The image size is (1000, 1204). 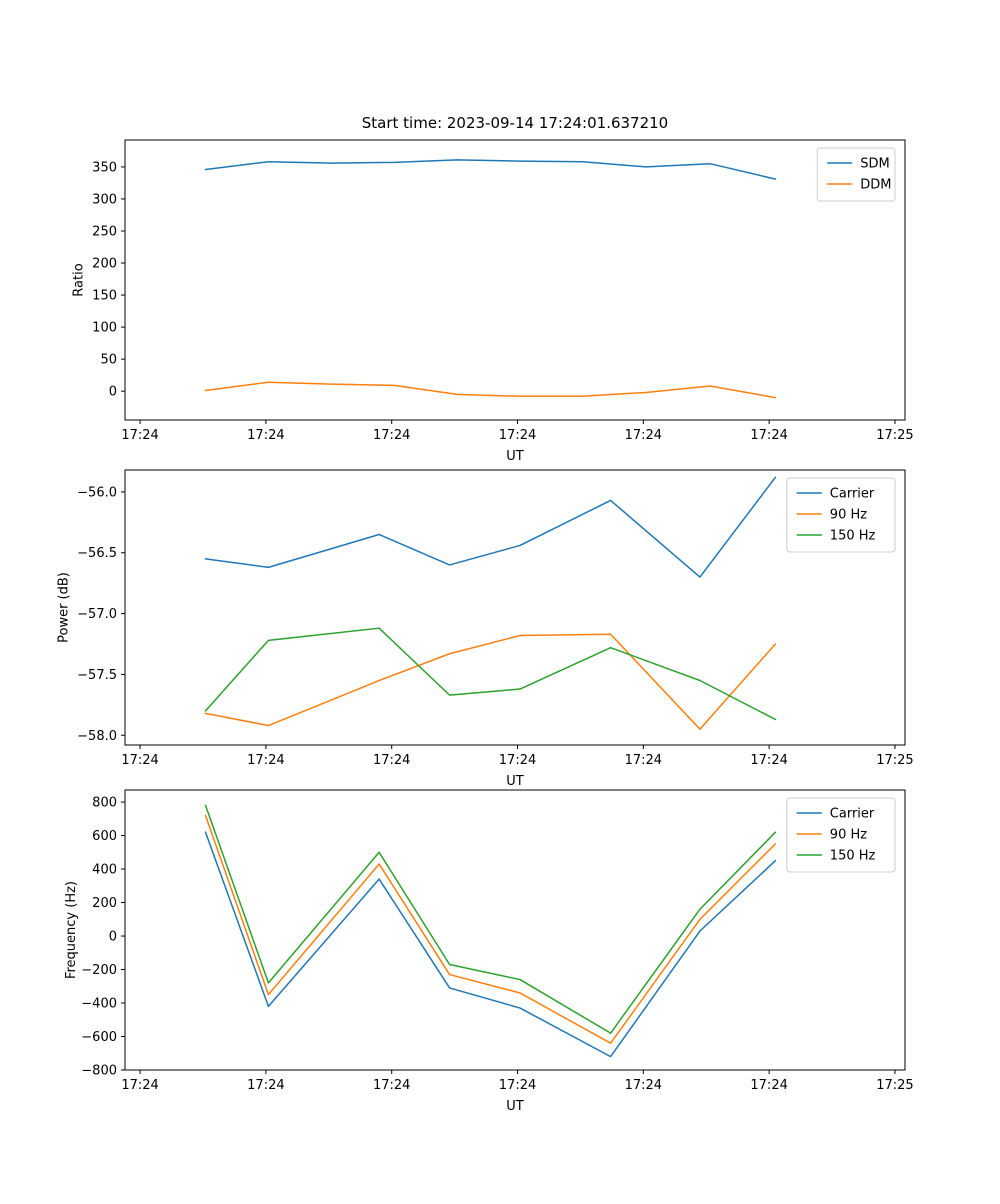 What do you see at coordinates (104, 231) in the screenshot?
I see `y-tick-label: 250` at bounding box center [104, 231].